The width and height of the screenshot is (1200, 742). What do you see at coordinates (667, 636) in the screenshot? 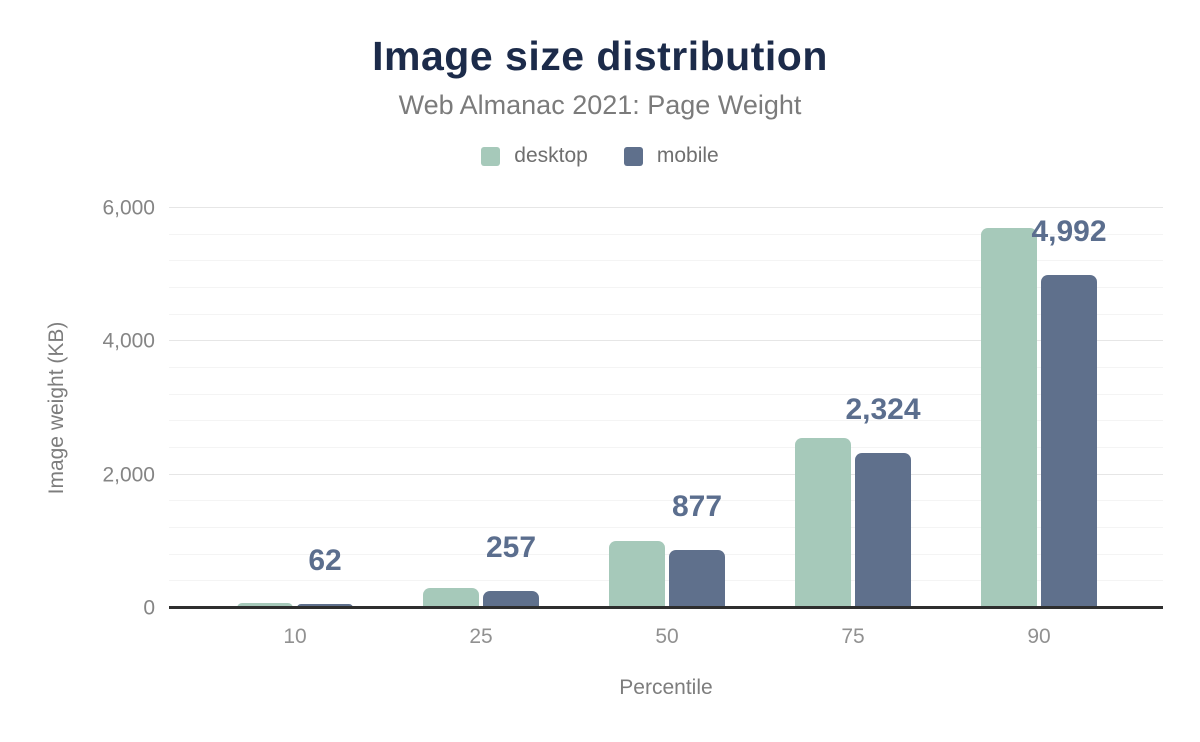
I see `x-tick-label: 50` at bounding box center [667, 636].